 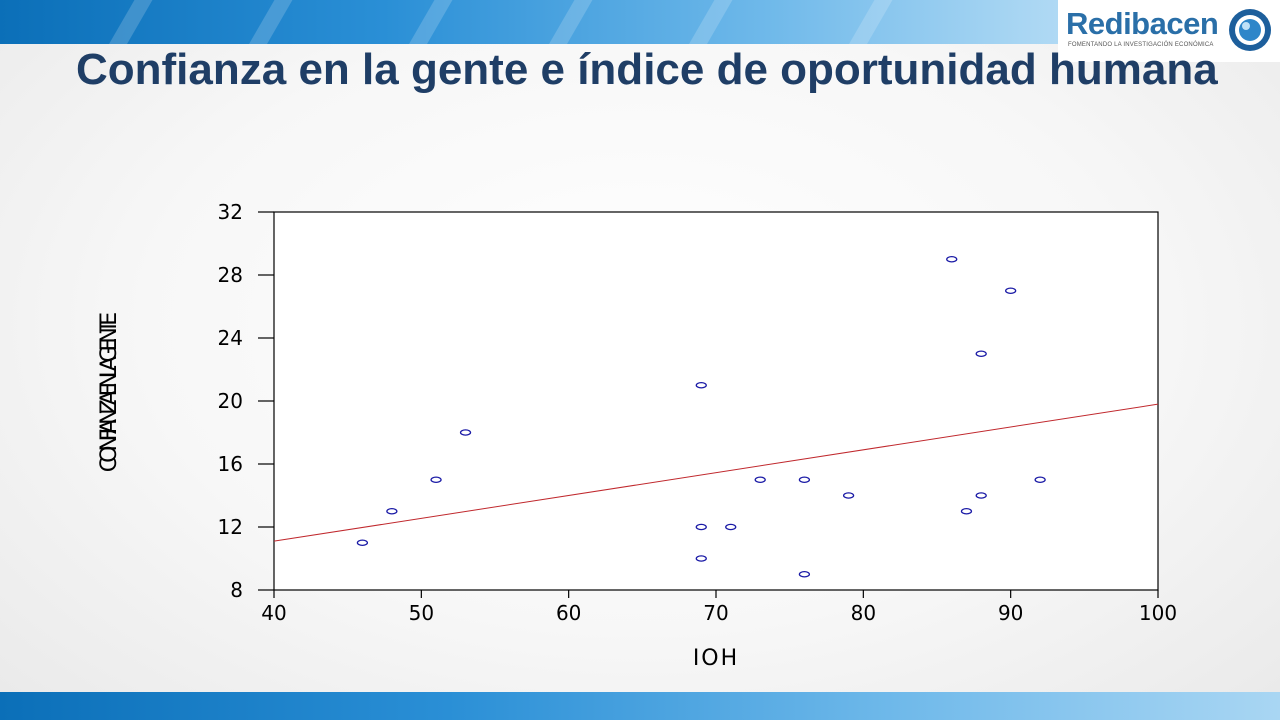 I want to click on x-axis: 40 50 60 70 80 90 100, so click(x=719, y=607).